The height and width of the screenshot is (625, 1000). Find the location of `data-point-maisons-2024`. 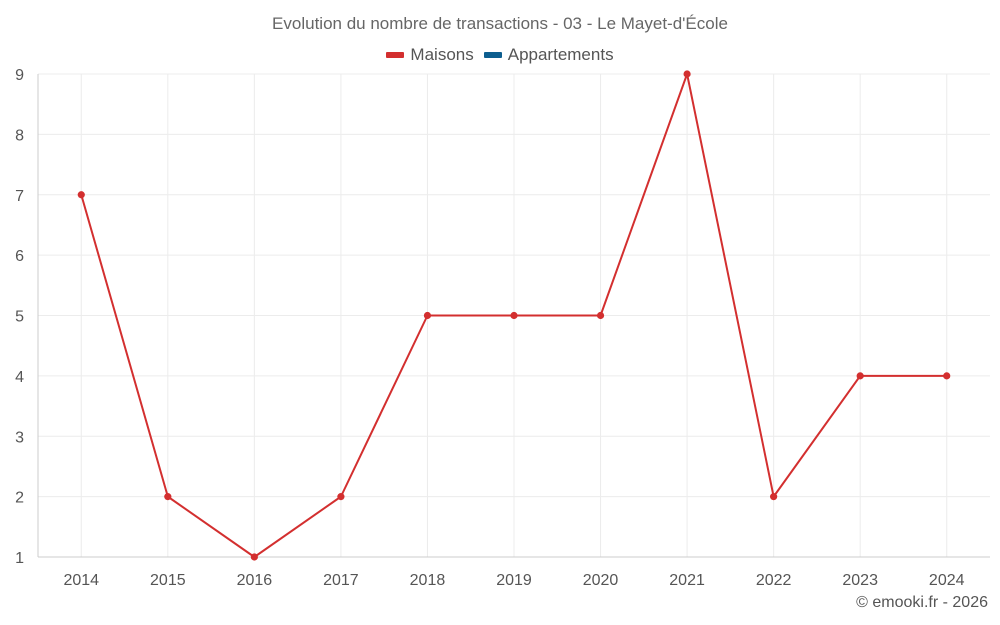

data-point-maisons-2024 is located at coordinates (947, 376).